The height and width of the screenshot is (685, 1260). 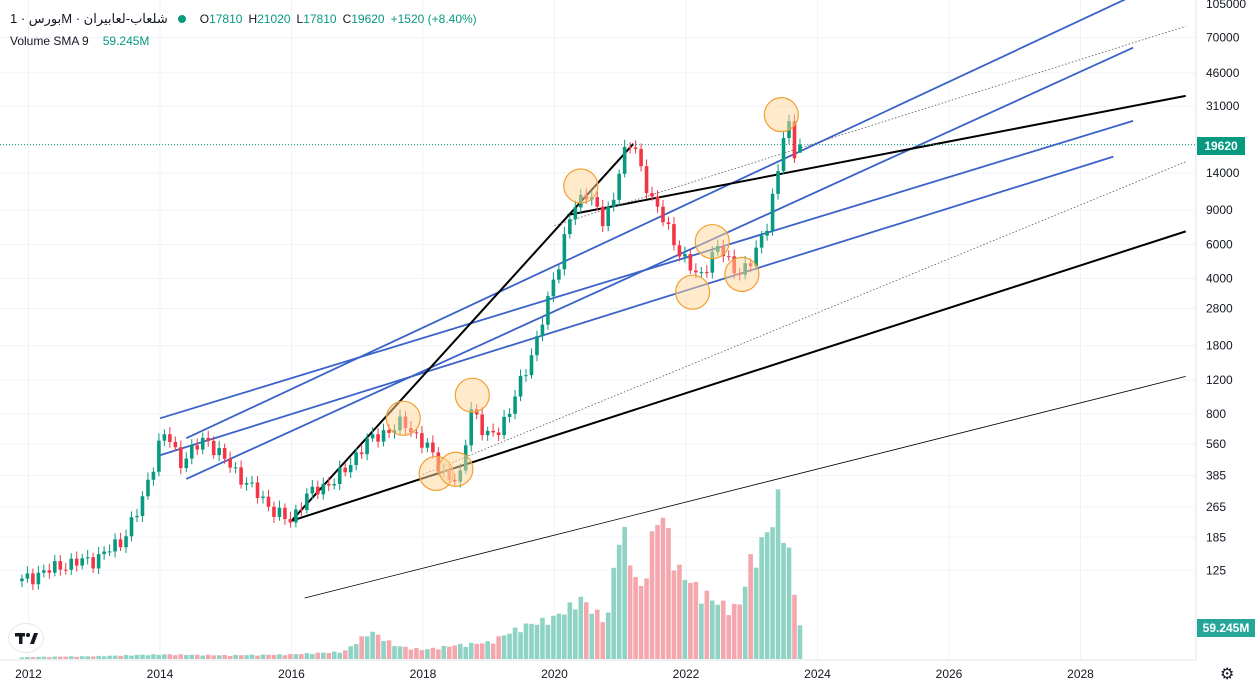 I want to click on volume-row: Volume SMA 9 59.245M, so click(x=243, y=41).